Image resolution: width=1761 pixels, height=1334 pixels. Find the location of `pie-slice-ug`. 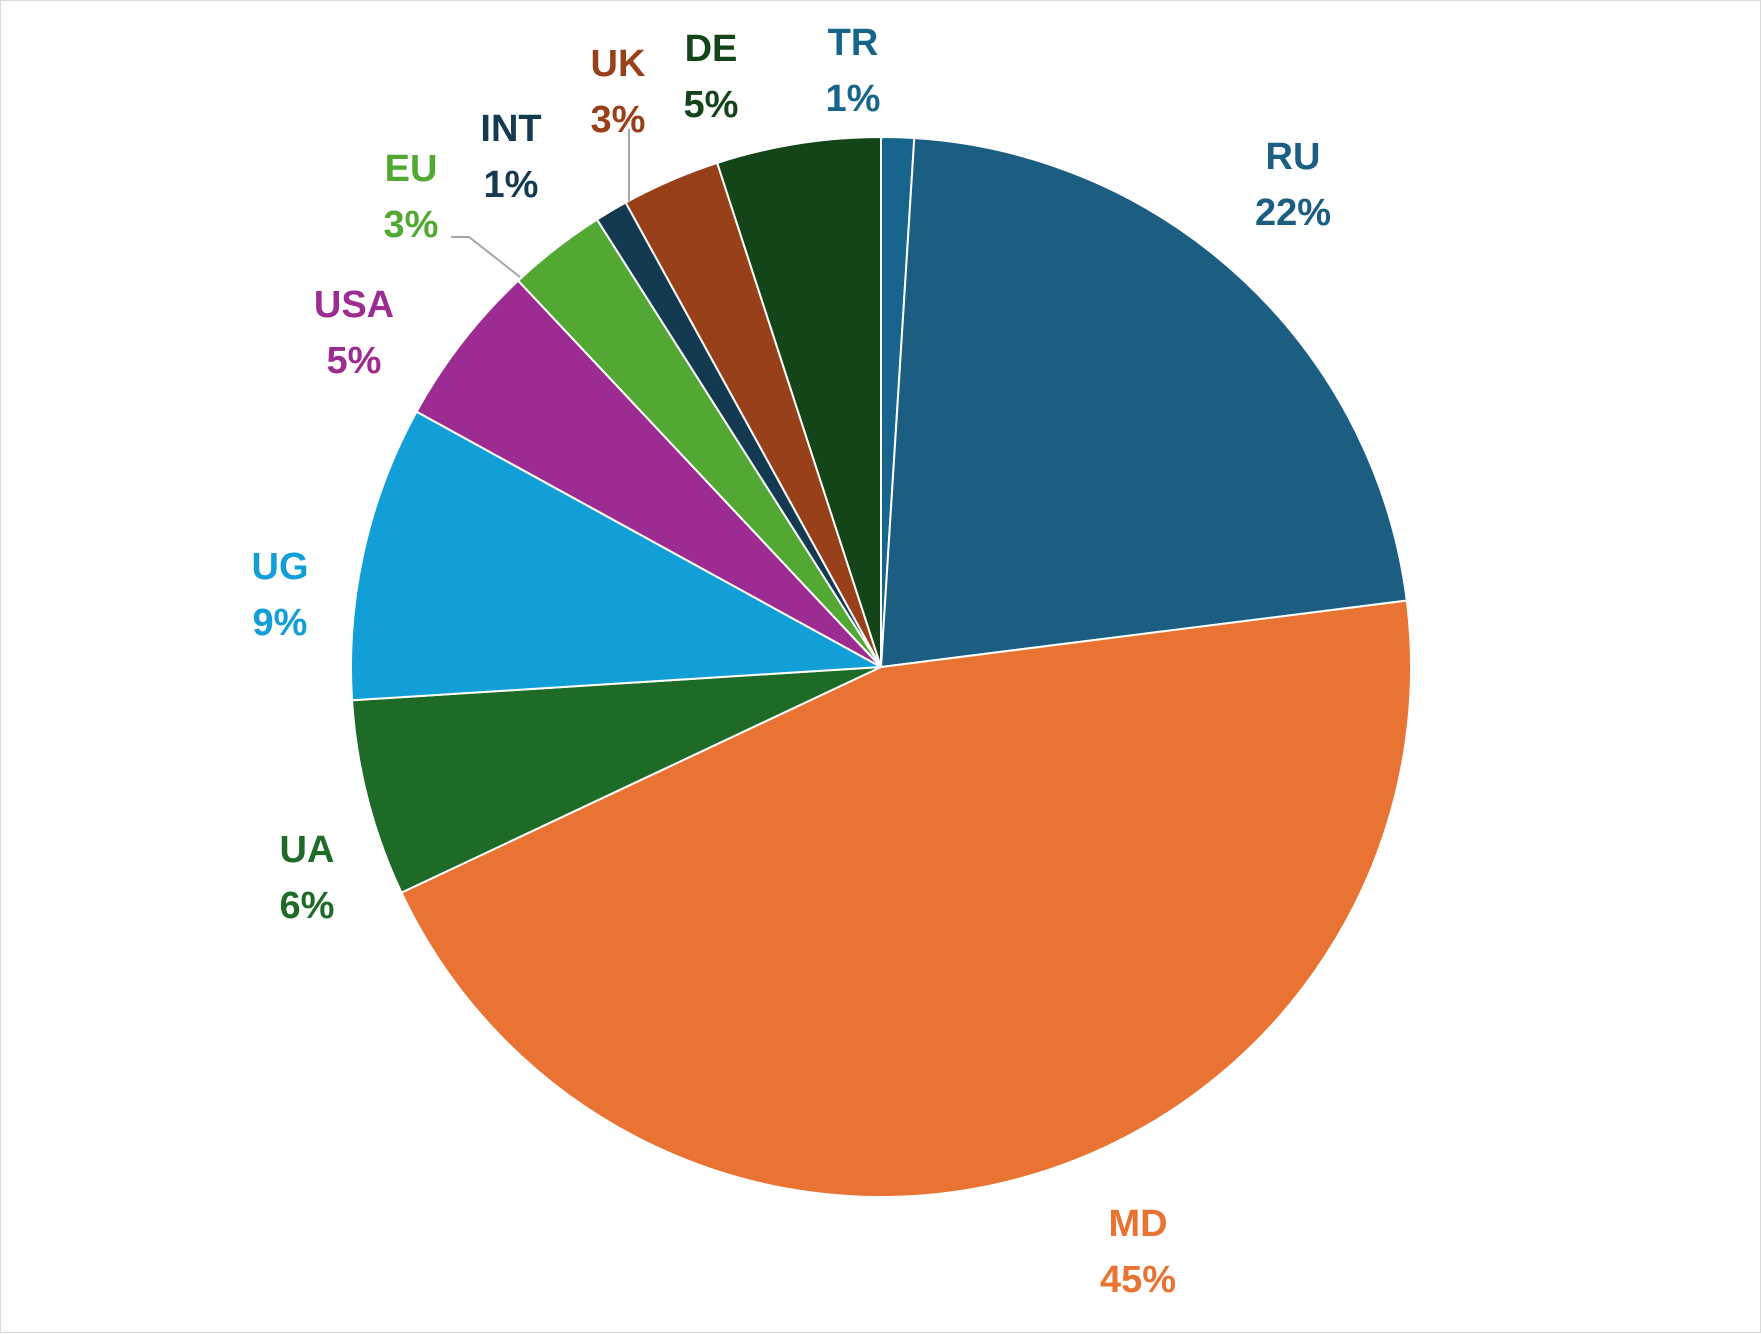

pie-slice-ug is located at coordinates (617, 556).